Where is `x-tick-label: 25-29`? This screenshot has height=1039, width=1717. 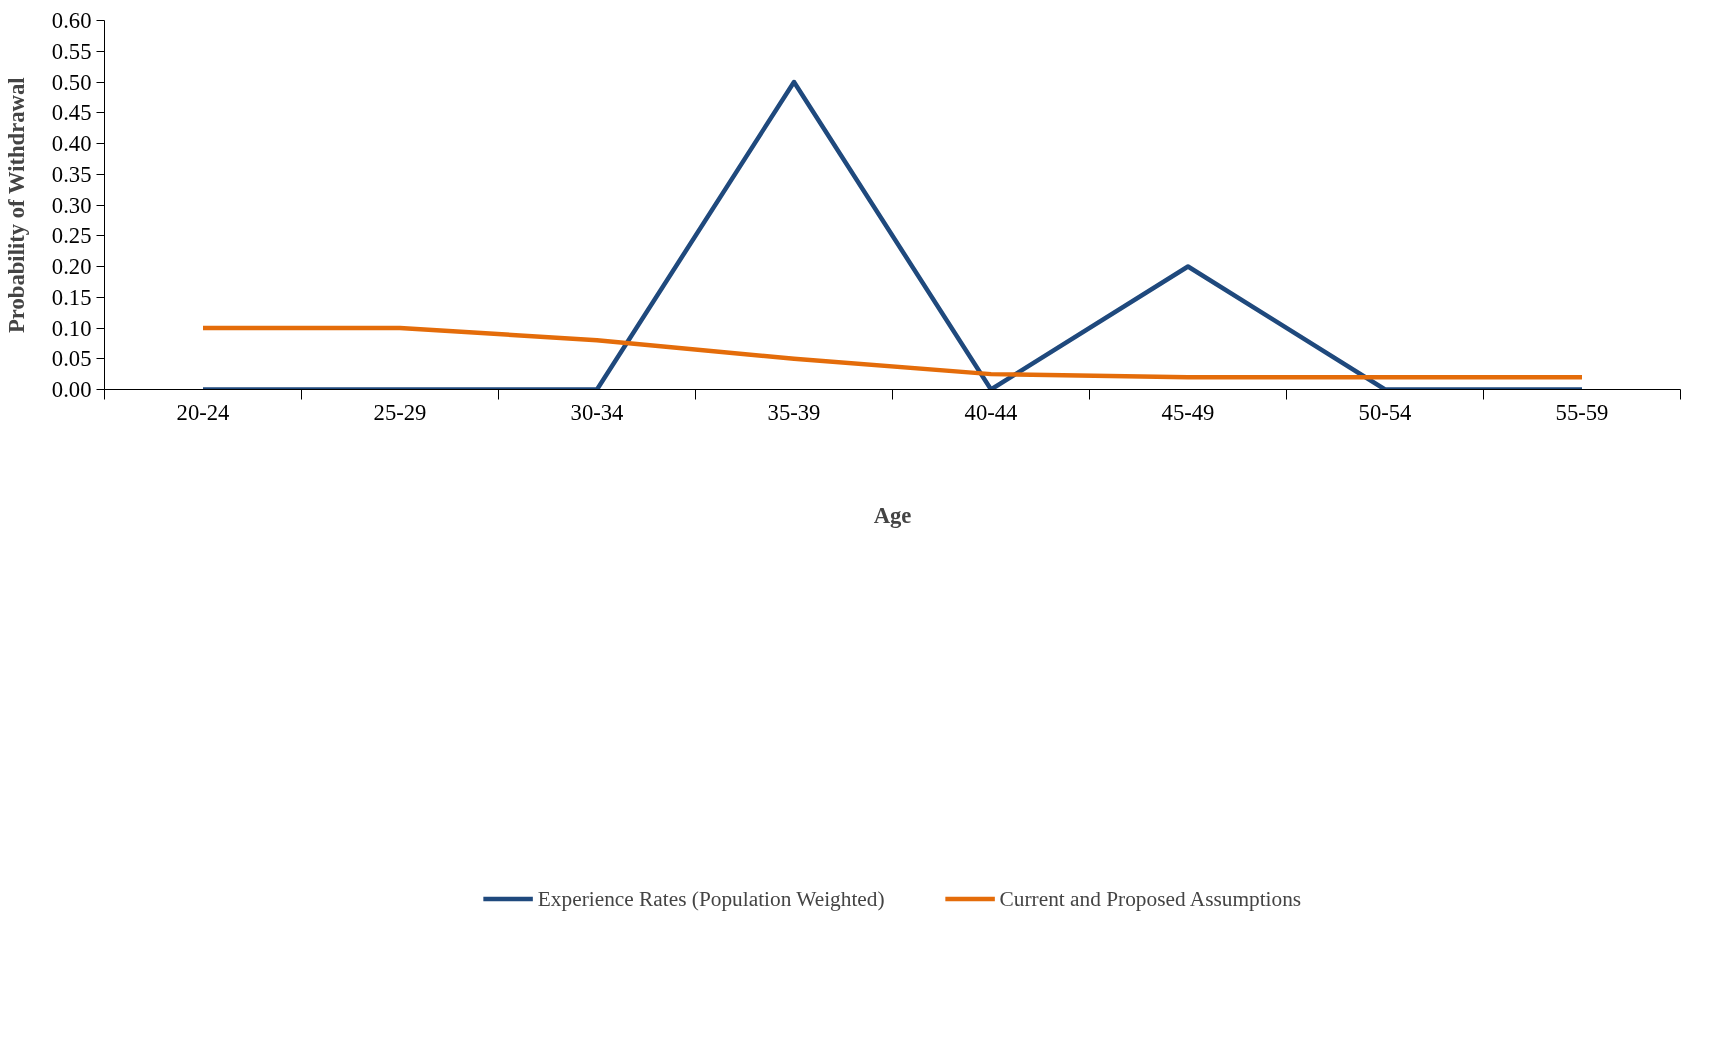
x-tick-label: 25-29 is located at coordinates (400, 412).